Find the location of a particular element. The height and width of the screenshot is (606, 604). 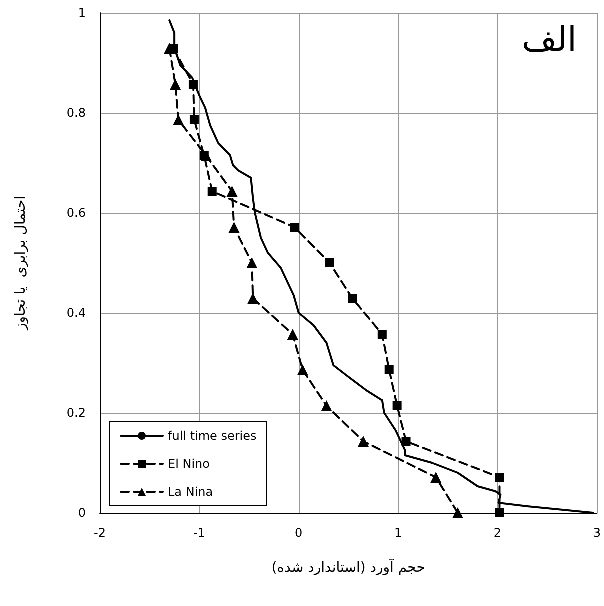

x-tick-label: 0 is located at coordinates (299, 533).